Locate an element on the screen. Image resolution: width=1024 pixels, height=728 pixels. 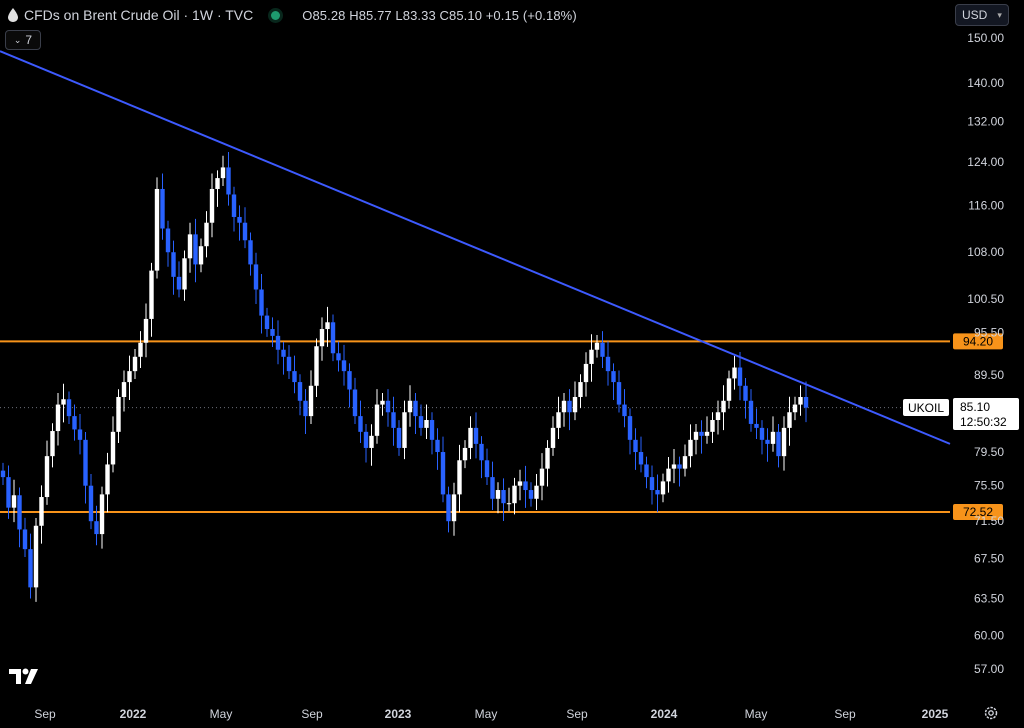
symbol-tag: UKOIL is located at coordinates (926, 408).